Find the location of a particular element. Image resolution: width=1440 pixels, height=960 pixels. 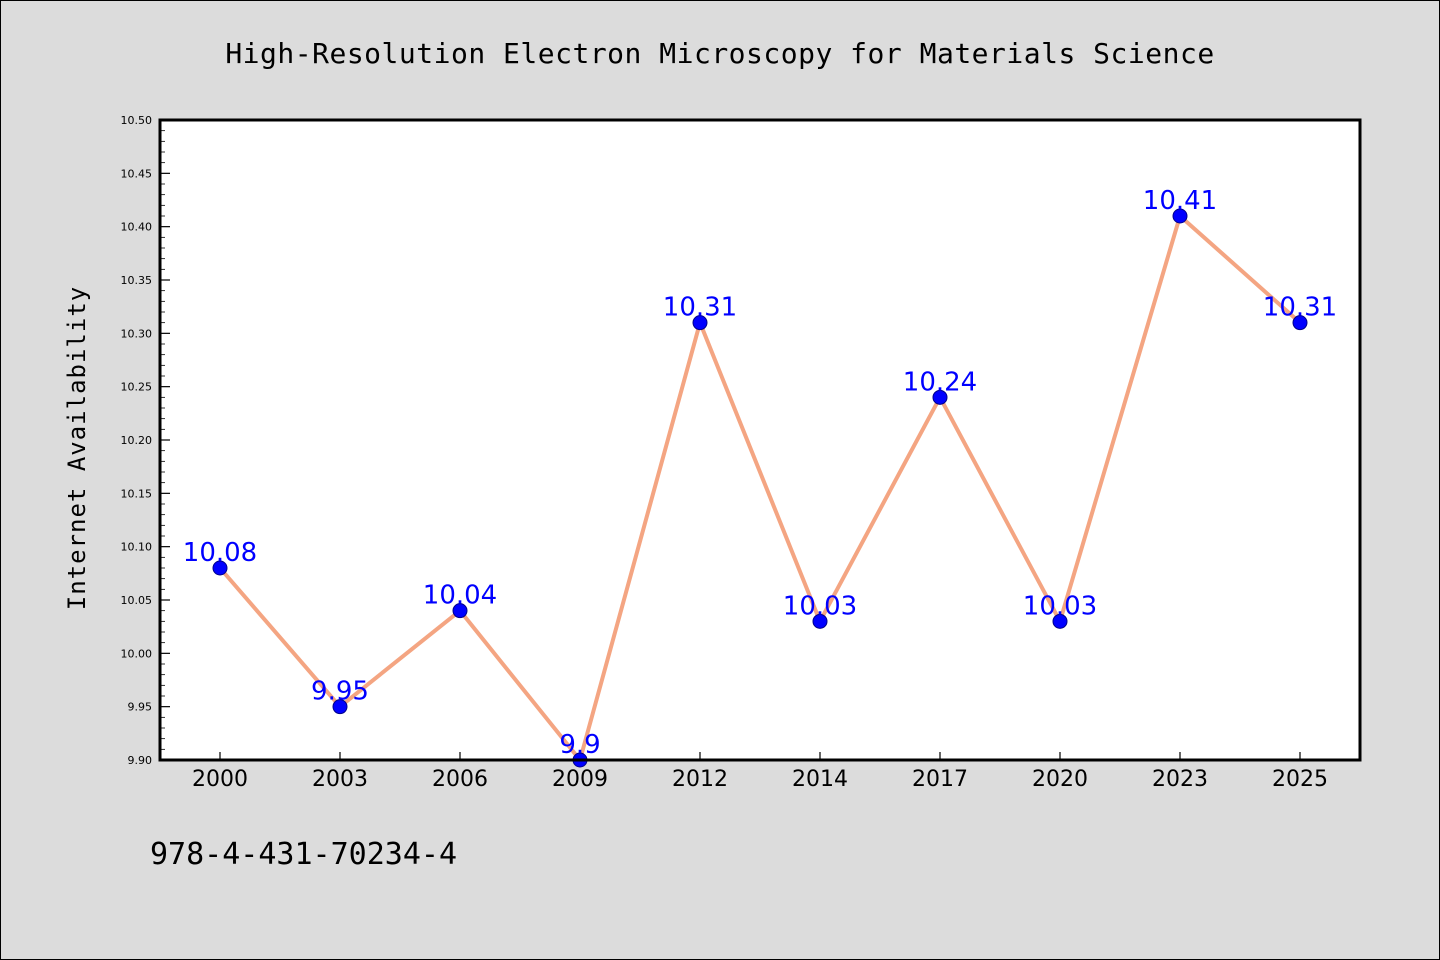

x-tick-label: 2020 is located at coordinates (1060, 779).